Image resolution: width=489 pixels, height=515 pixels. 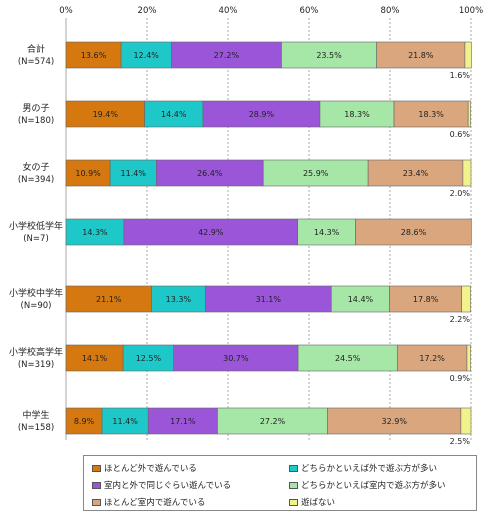 I want to click on category-count-label: (N=90), so click(x=36, y=306).